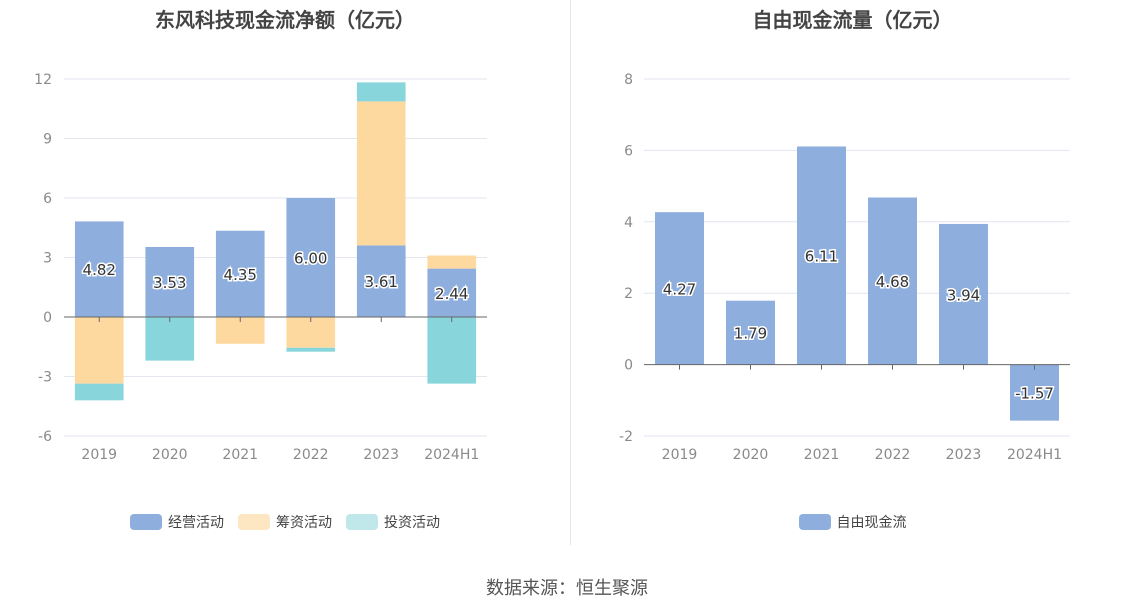 The height and width of the screenshot is (612, 1134). I want to click on chart-legend: 经营活动 筹资活动 投资活动, so click(285, 522).